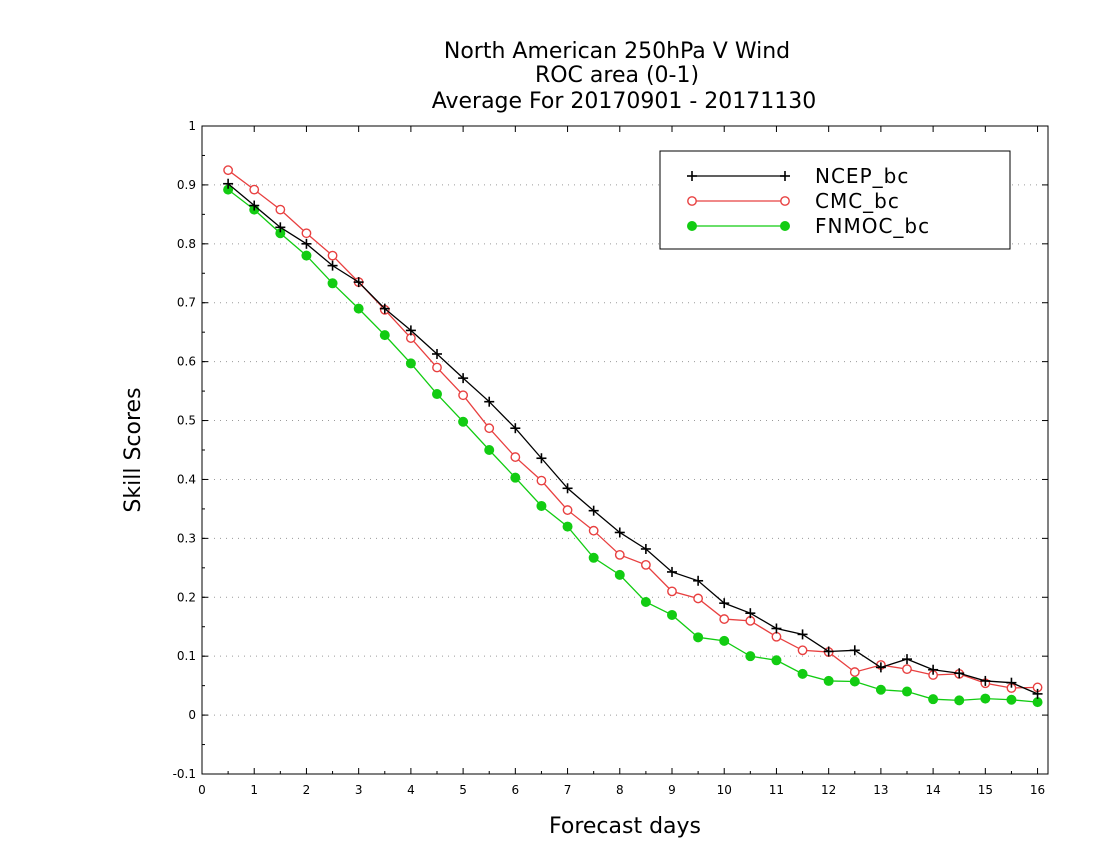 This screenshot has width=1100, height=850. Describe the element at coordinates (192, 126) in the screenshot. I see `y-tick-label: 1` at that location.